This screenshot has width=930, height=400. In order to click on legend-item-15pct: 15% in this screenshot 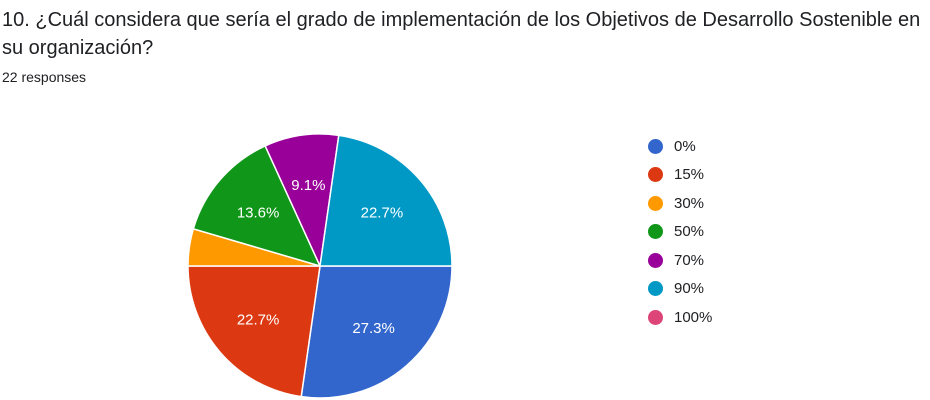, I will do `click(680, 175)`.